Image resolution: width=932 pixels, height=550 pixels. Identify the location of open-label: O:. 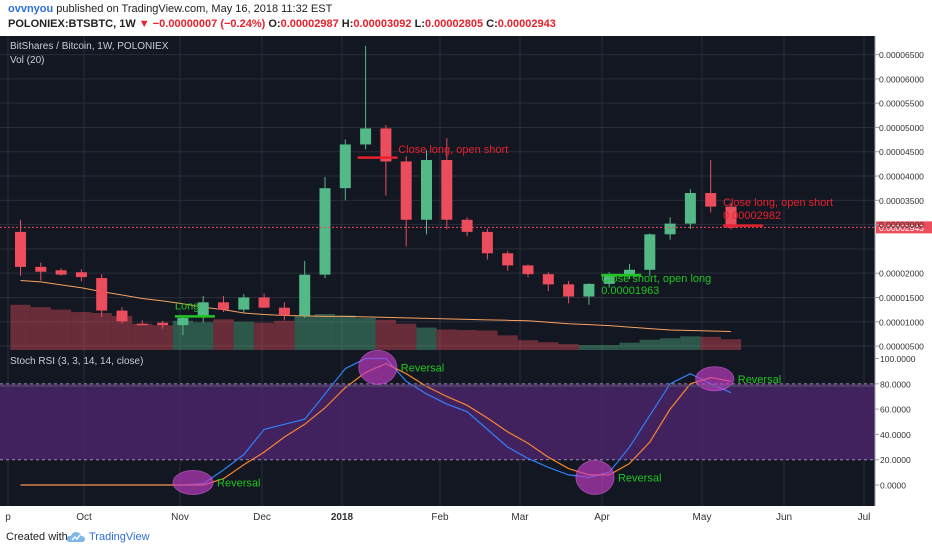
(274, 24).